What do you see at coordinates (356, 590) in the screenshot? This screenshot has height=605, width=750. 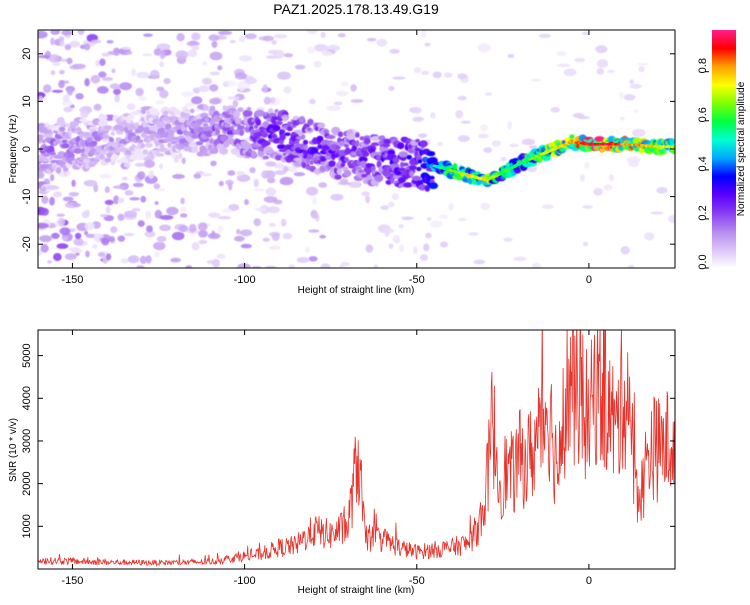 I see `snr-x-axis-label: Height of straight line (km)` at bounding box center [356, 590].